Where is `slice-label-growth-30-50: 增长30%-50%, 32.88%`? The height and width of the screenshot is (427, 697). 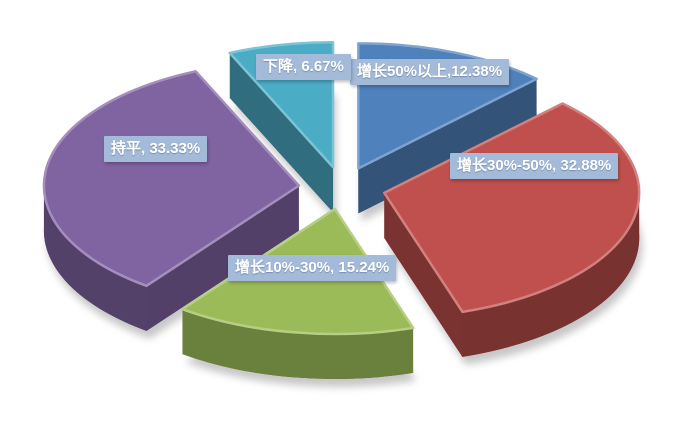 slice-label-growth-30-50: 增长30%-50%, 32.88% is located at coordinates (534, 166).